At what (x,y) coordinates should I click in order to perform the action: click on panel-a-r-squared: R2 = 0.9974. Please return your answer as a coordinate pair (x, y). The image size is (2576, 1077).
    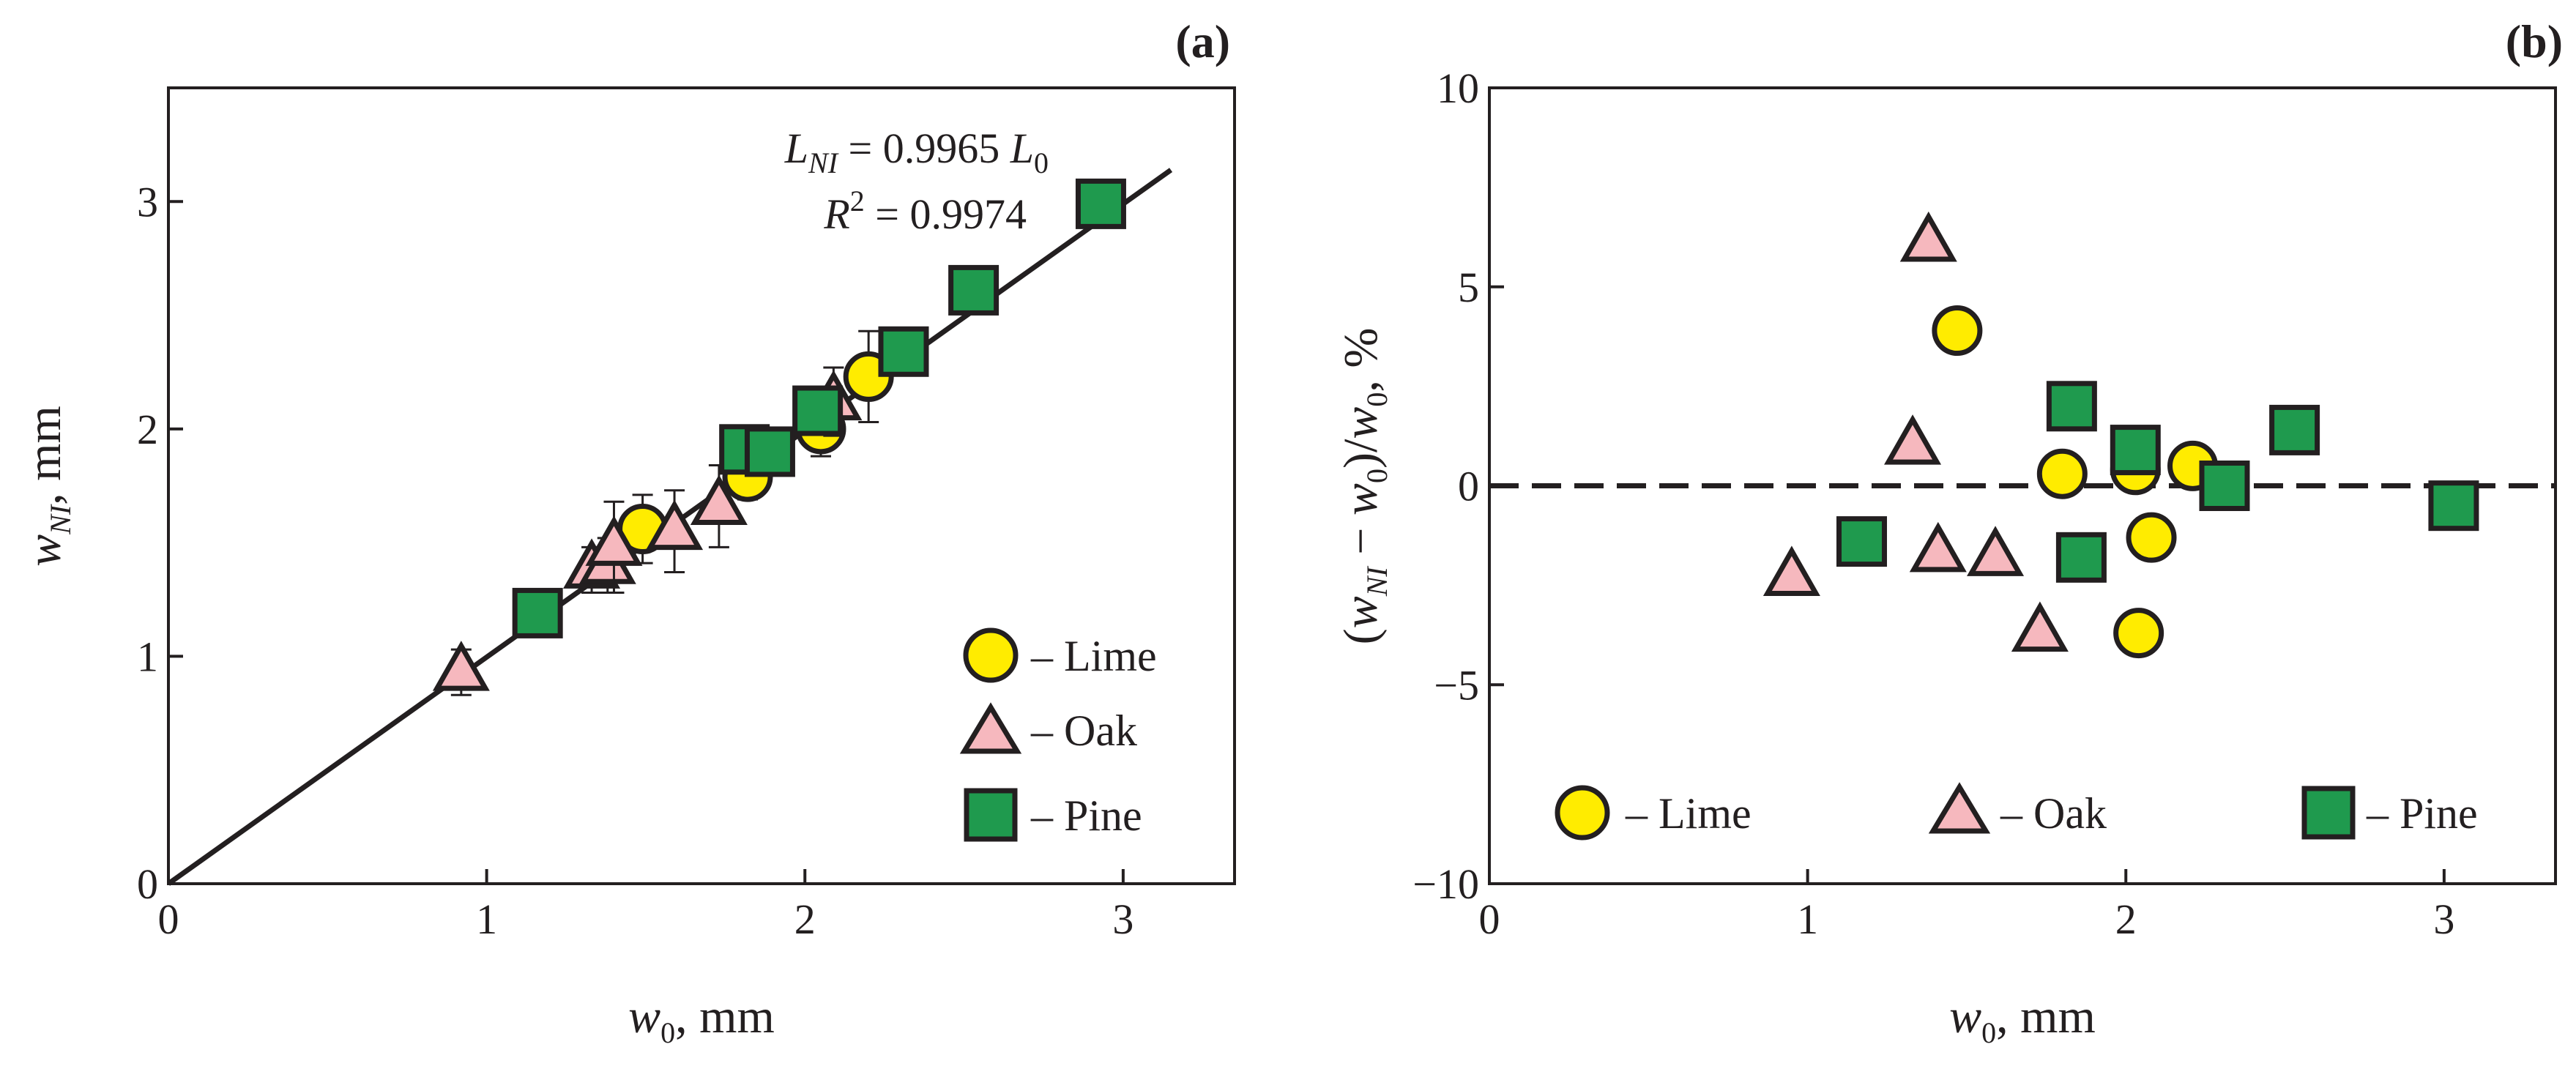
    Looking at the image, I should click on (925, 211).